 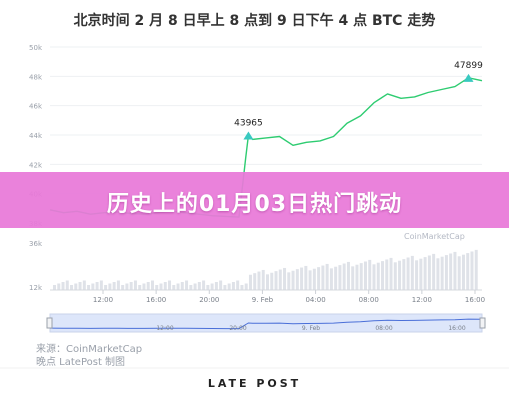 I want to click on x-tick-label: 04:00, so click(x=315, y=300).